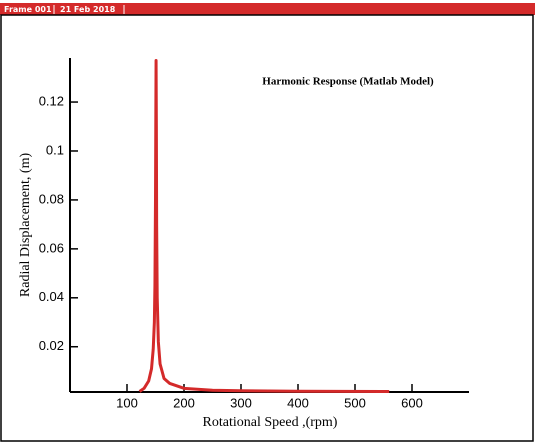 The height and width of the screenshot is (443, 535). What do you see at coordinates (270, 422) in the screenshot?
I see `x-axis-label: Rotational Speed ,(rpm)` at bounding box center [270, 422].